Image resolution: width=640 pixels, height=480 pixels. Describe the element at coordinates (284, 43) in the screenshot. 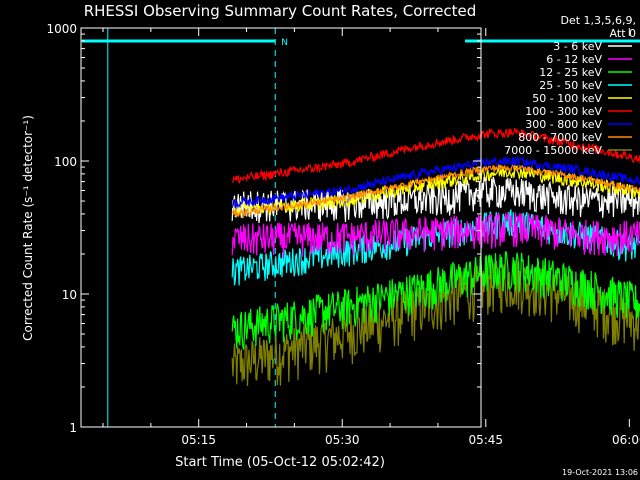

I see `night-label: N` at that location.